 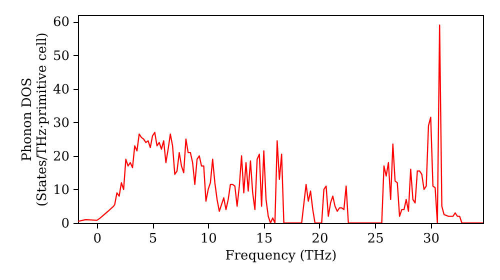 I want to click on y-axis-title: Phonon DOS (States/THz·primitive cell), so click(x=35, y=119).